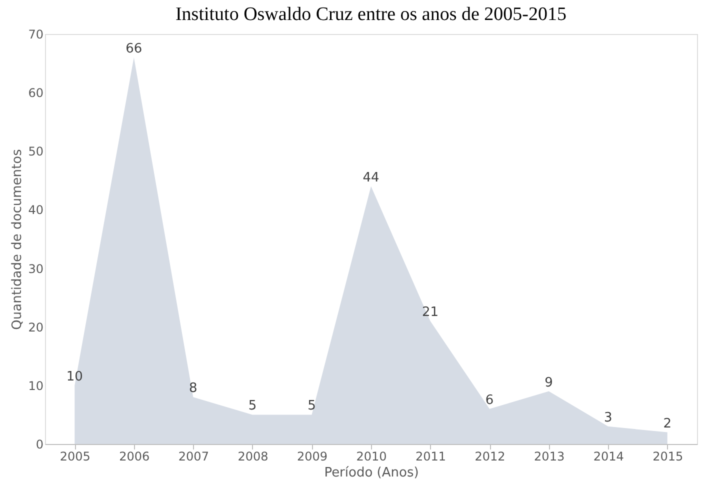 This screenshot has height=489, width=717. What do you see at coordinates (608, 457) in the screenshot?
I see `x-tick-label: 2014` at bounding box center [608, 457].